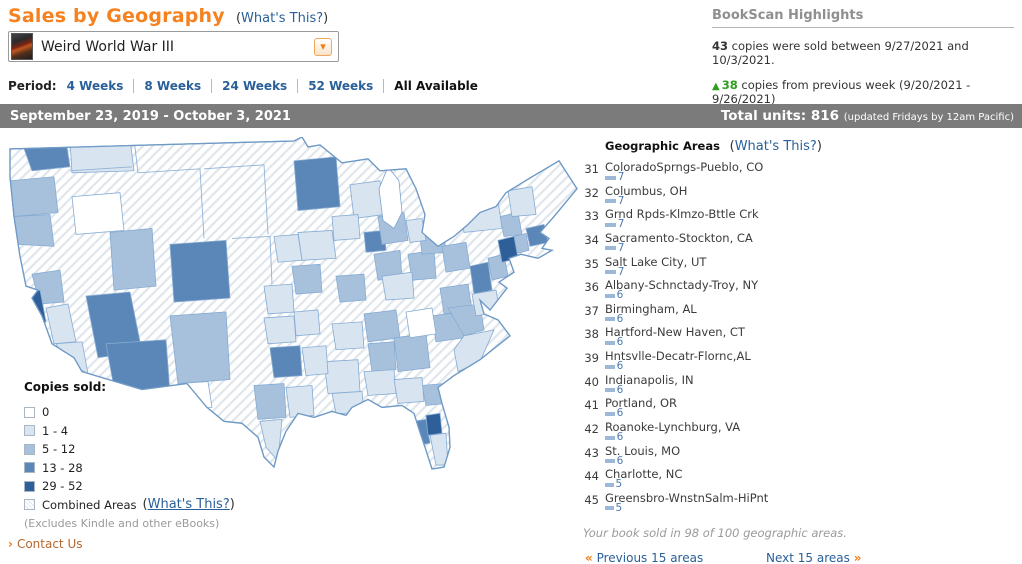 This screenshot has height=564, width=1022. What do you see at coordinates (173, 86) in the screenshot?
I see `period-option-8-weeks: 8 Weeks` at bounding box center [173, 86].